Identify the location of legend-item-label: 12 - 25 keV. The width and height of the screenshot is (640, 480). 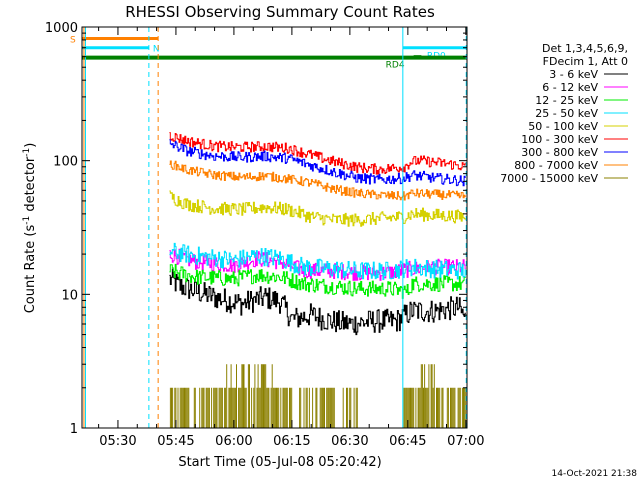
(566, 100).